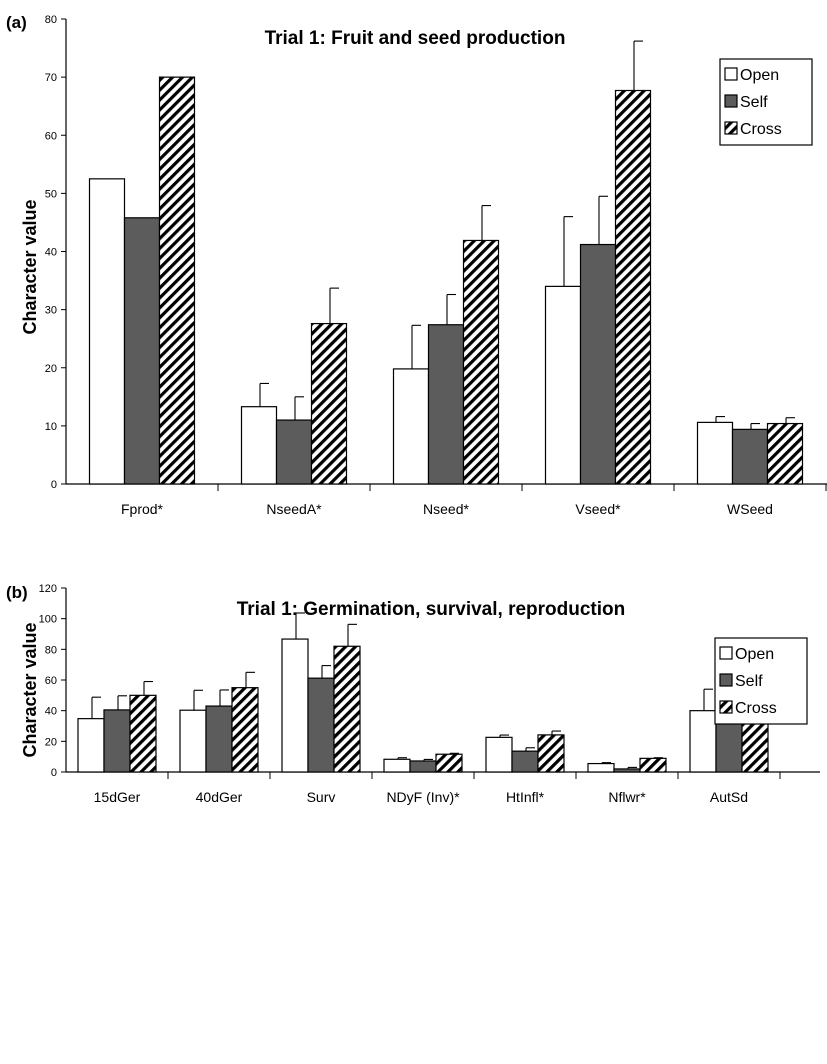  I want to click on y-tick-label: 120, so click(48, 589).